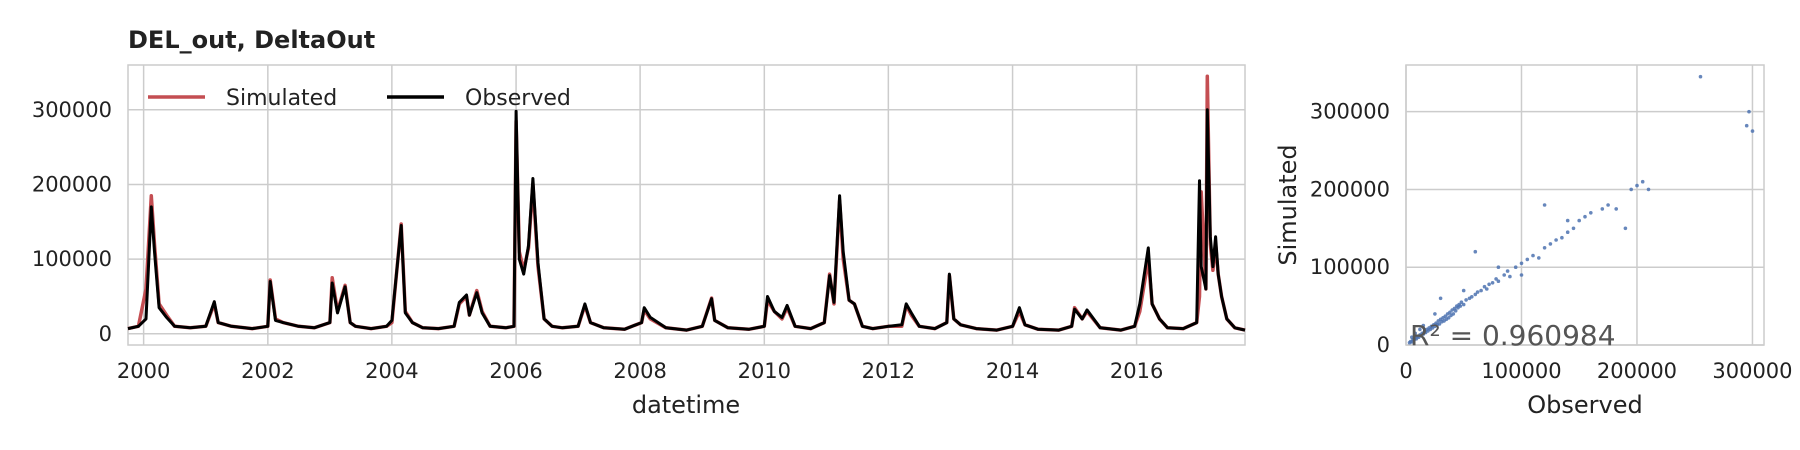  What do you see at coordinates (72, 259) in the screenshot?
I see `timeseries-y-tick-label: 100000` at bounding box center [72, 259].